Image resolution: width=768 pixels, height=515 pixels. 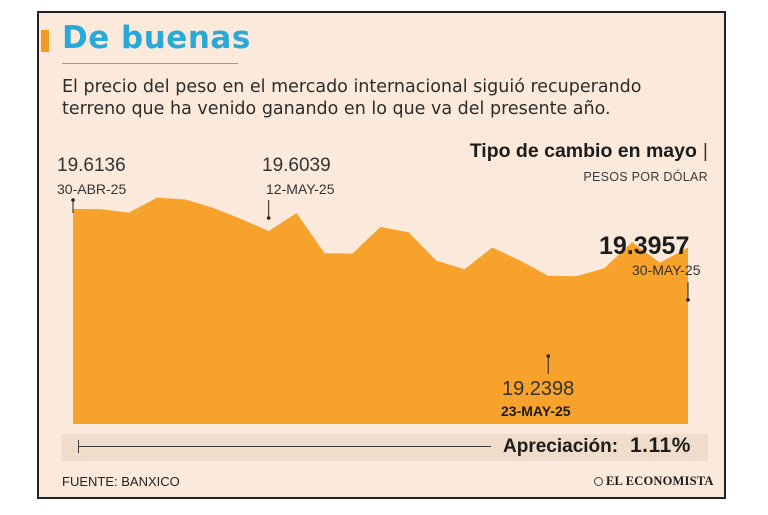 What do you see at coordinates (45, 41) in the screenshot?
I see `title-accent-bar` at bounding box center [45, 41].